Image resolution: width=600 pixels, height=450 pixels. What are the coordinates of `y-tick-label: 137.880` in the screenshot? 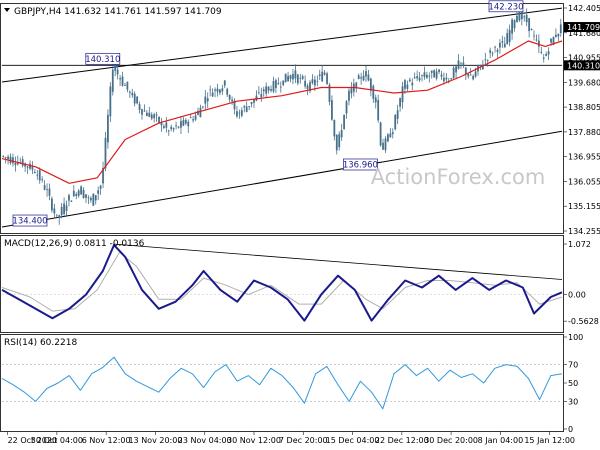 It's located at (584, 132).